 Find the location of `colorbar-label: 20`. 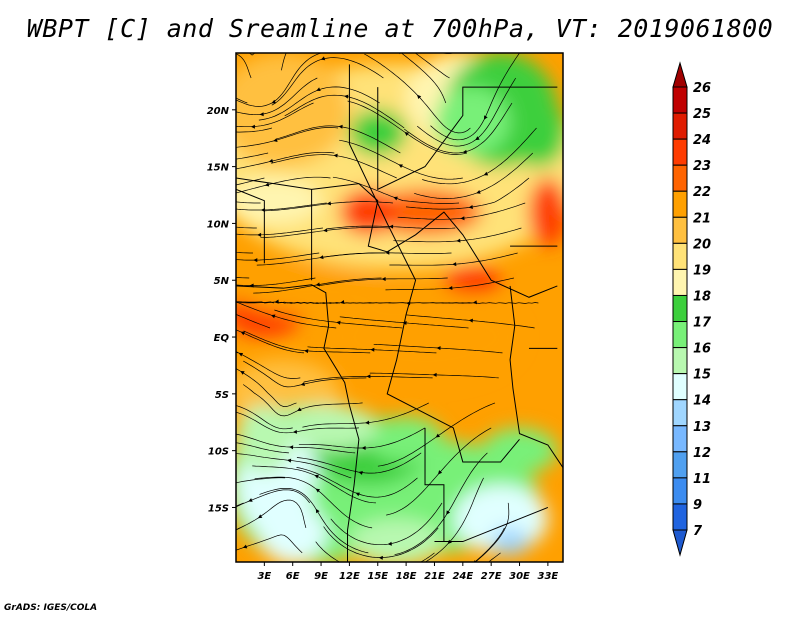

colorbar-label: 20 is located at coordinates (702, 244).